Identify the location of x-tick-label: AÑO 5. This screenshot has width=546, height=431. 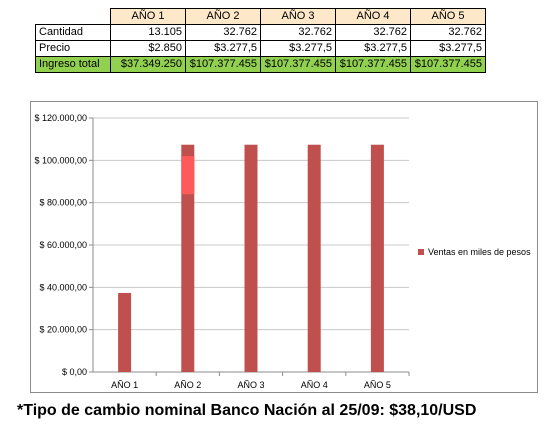
(377, 385).